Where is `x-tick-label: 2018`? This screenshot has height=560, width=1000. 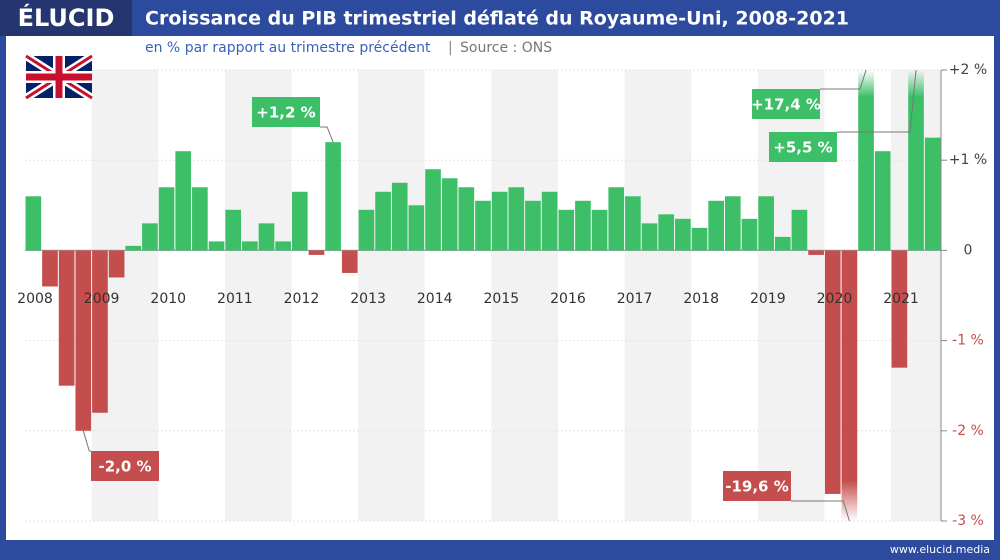
x-tick-label: 2018 is located at coordinates (701, 299).